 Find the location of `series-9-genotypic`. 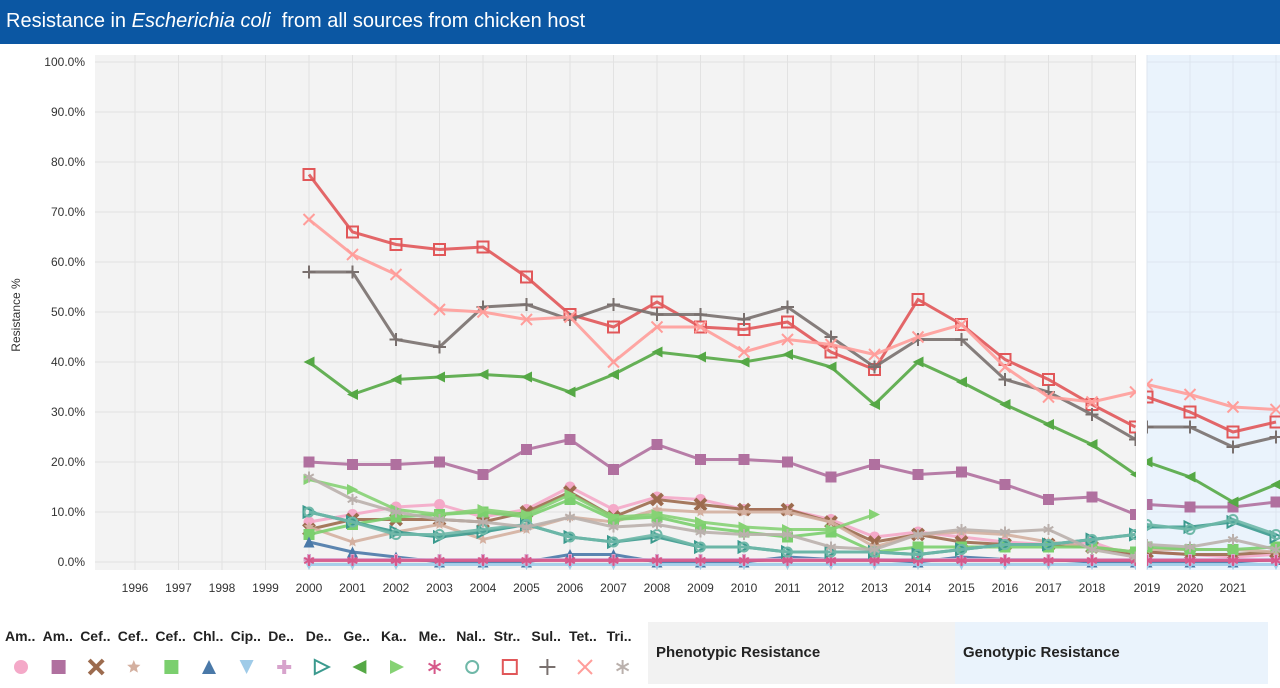

series-9-genotypic is located at coordinates (1213, 482).